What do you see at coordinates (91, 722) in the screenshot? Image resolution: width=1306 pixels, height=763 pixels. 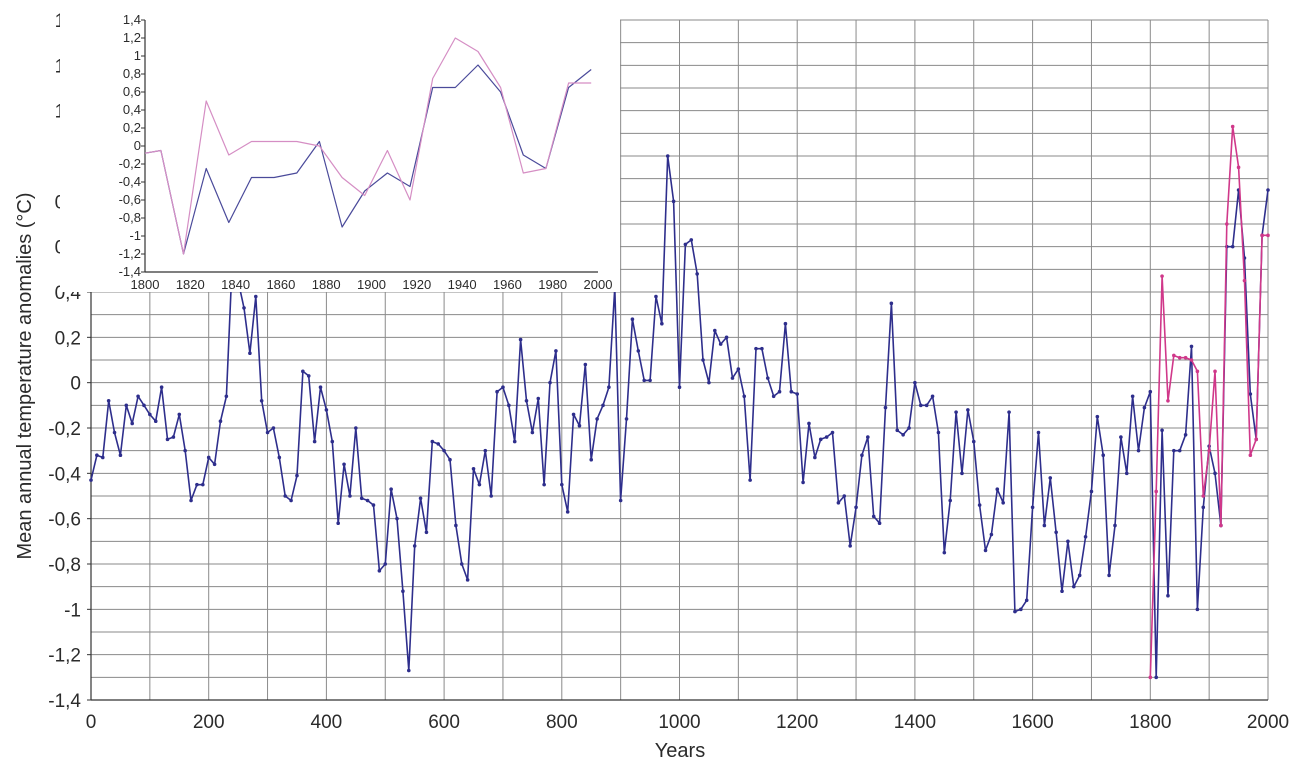 I see `main-x-tick-label: 0` at bounding box center [91, 722].